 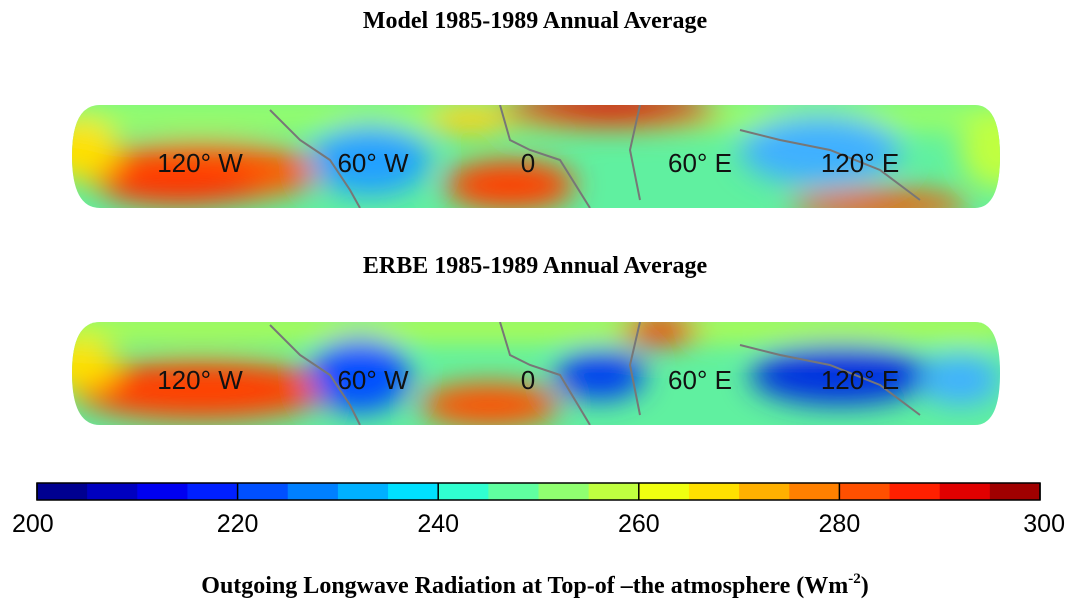 I want to click on colorbar-tick-label: 280, so click(x=840, y=524).